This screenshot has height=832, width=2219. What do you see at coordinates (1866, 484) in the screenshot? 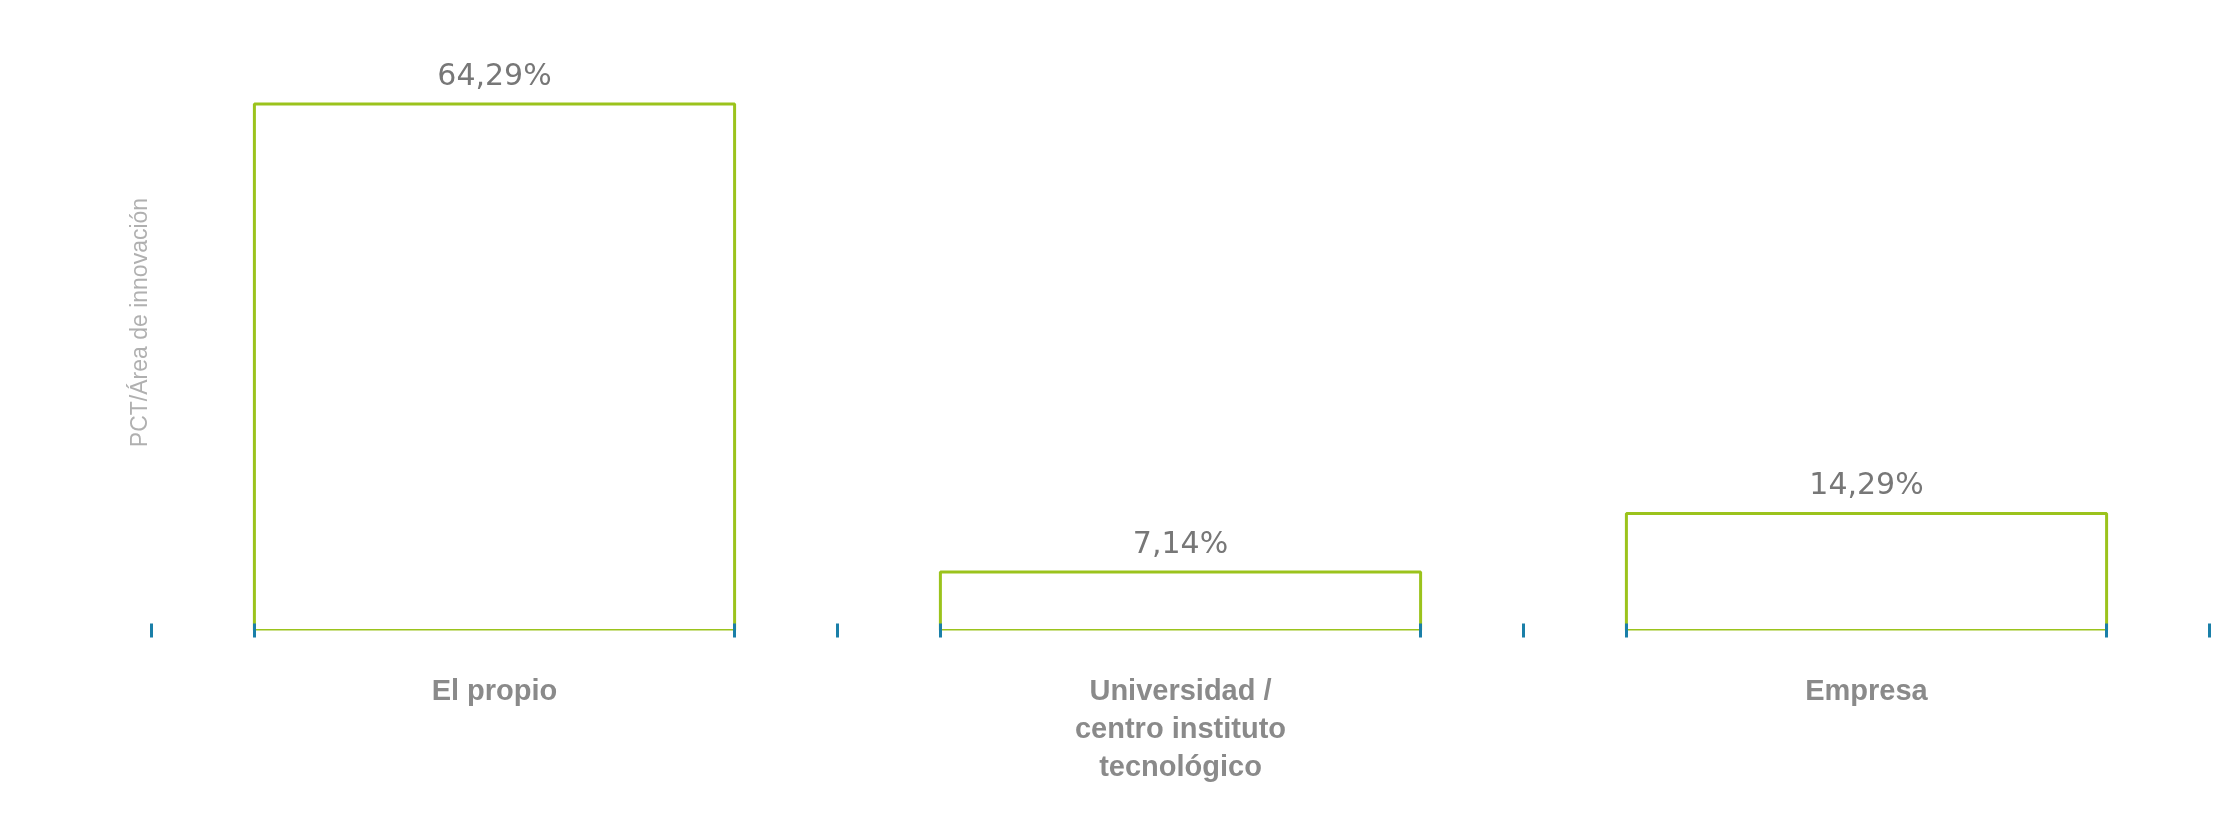
I see `data-label: 14,29%` at bounding box center [1866, 484].